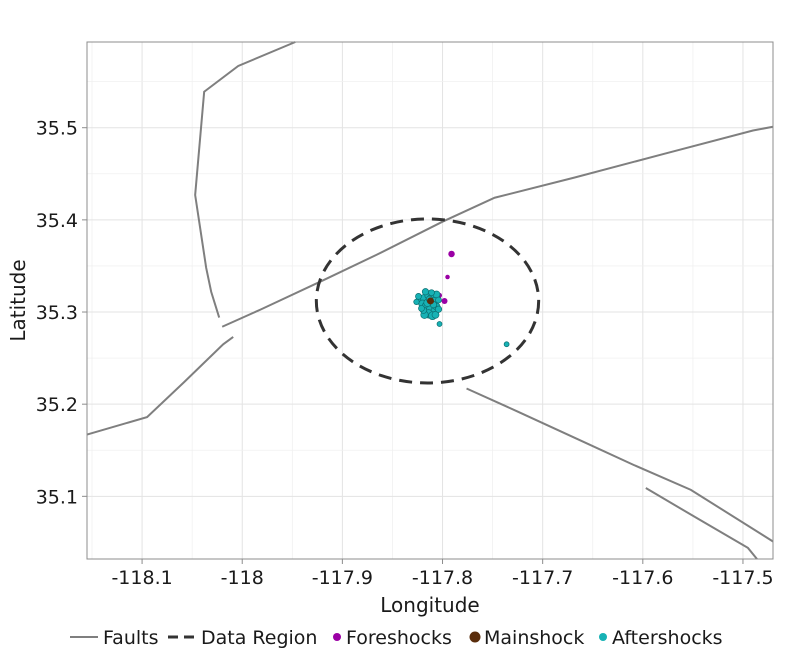 The height and width of the screenshot is (652, 800). I want to click on legend-label: Faults, so click(131, 638).